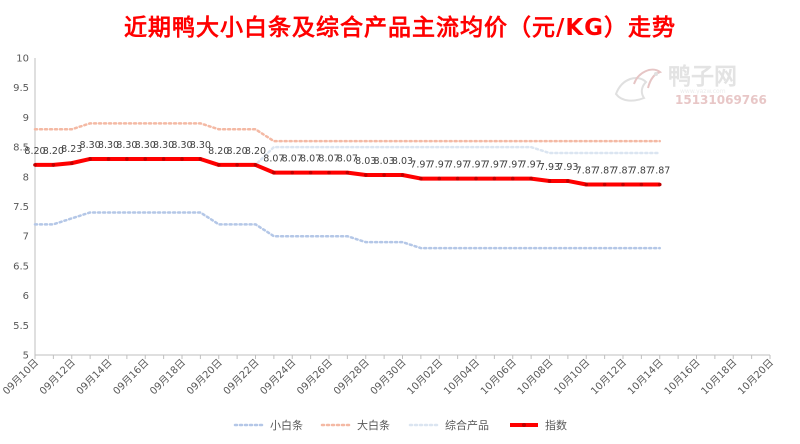  I want to click on y-tick-label: 9, so click(26, 118).